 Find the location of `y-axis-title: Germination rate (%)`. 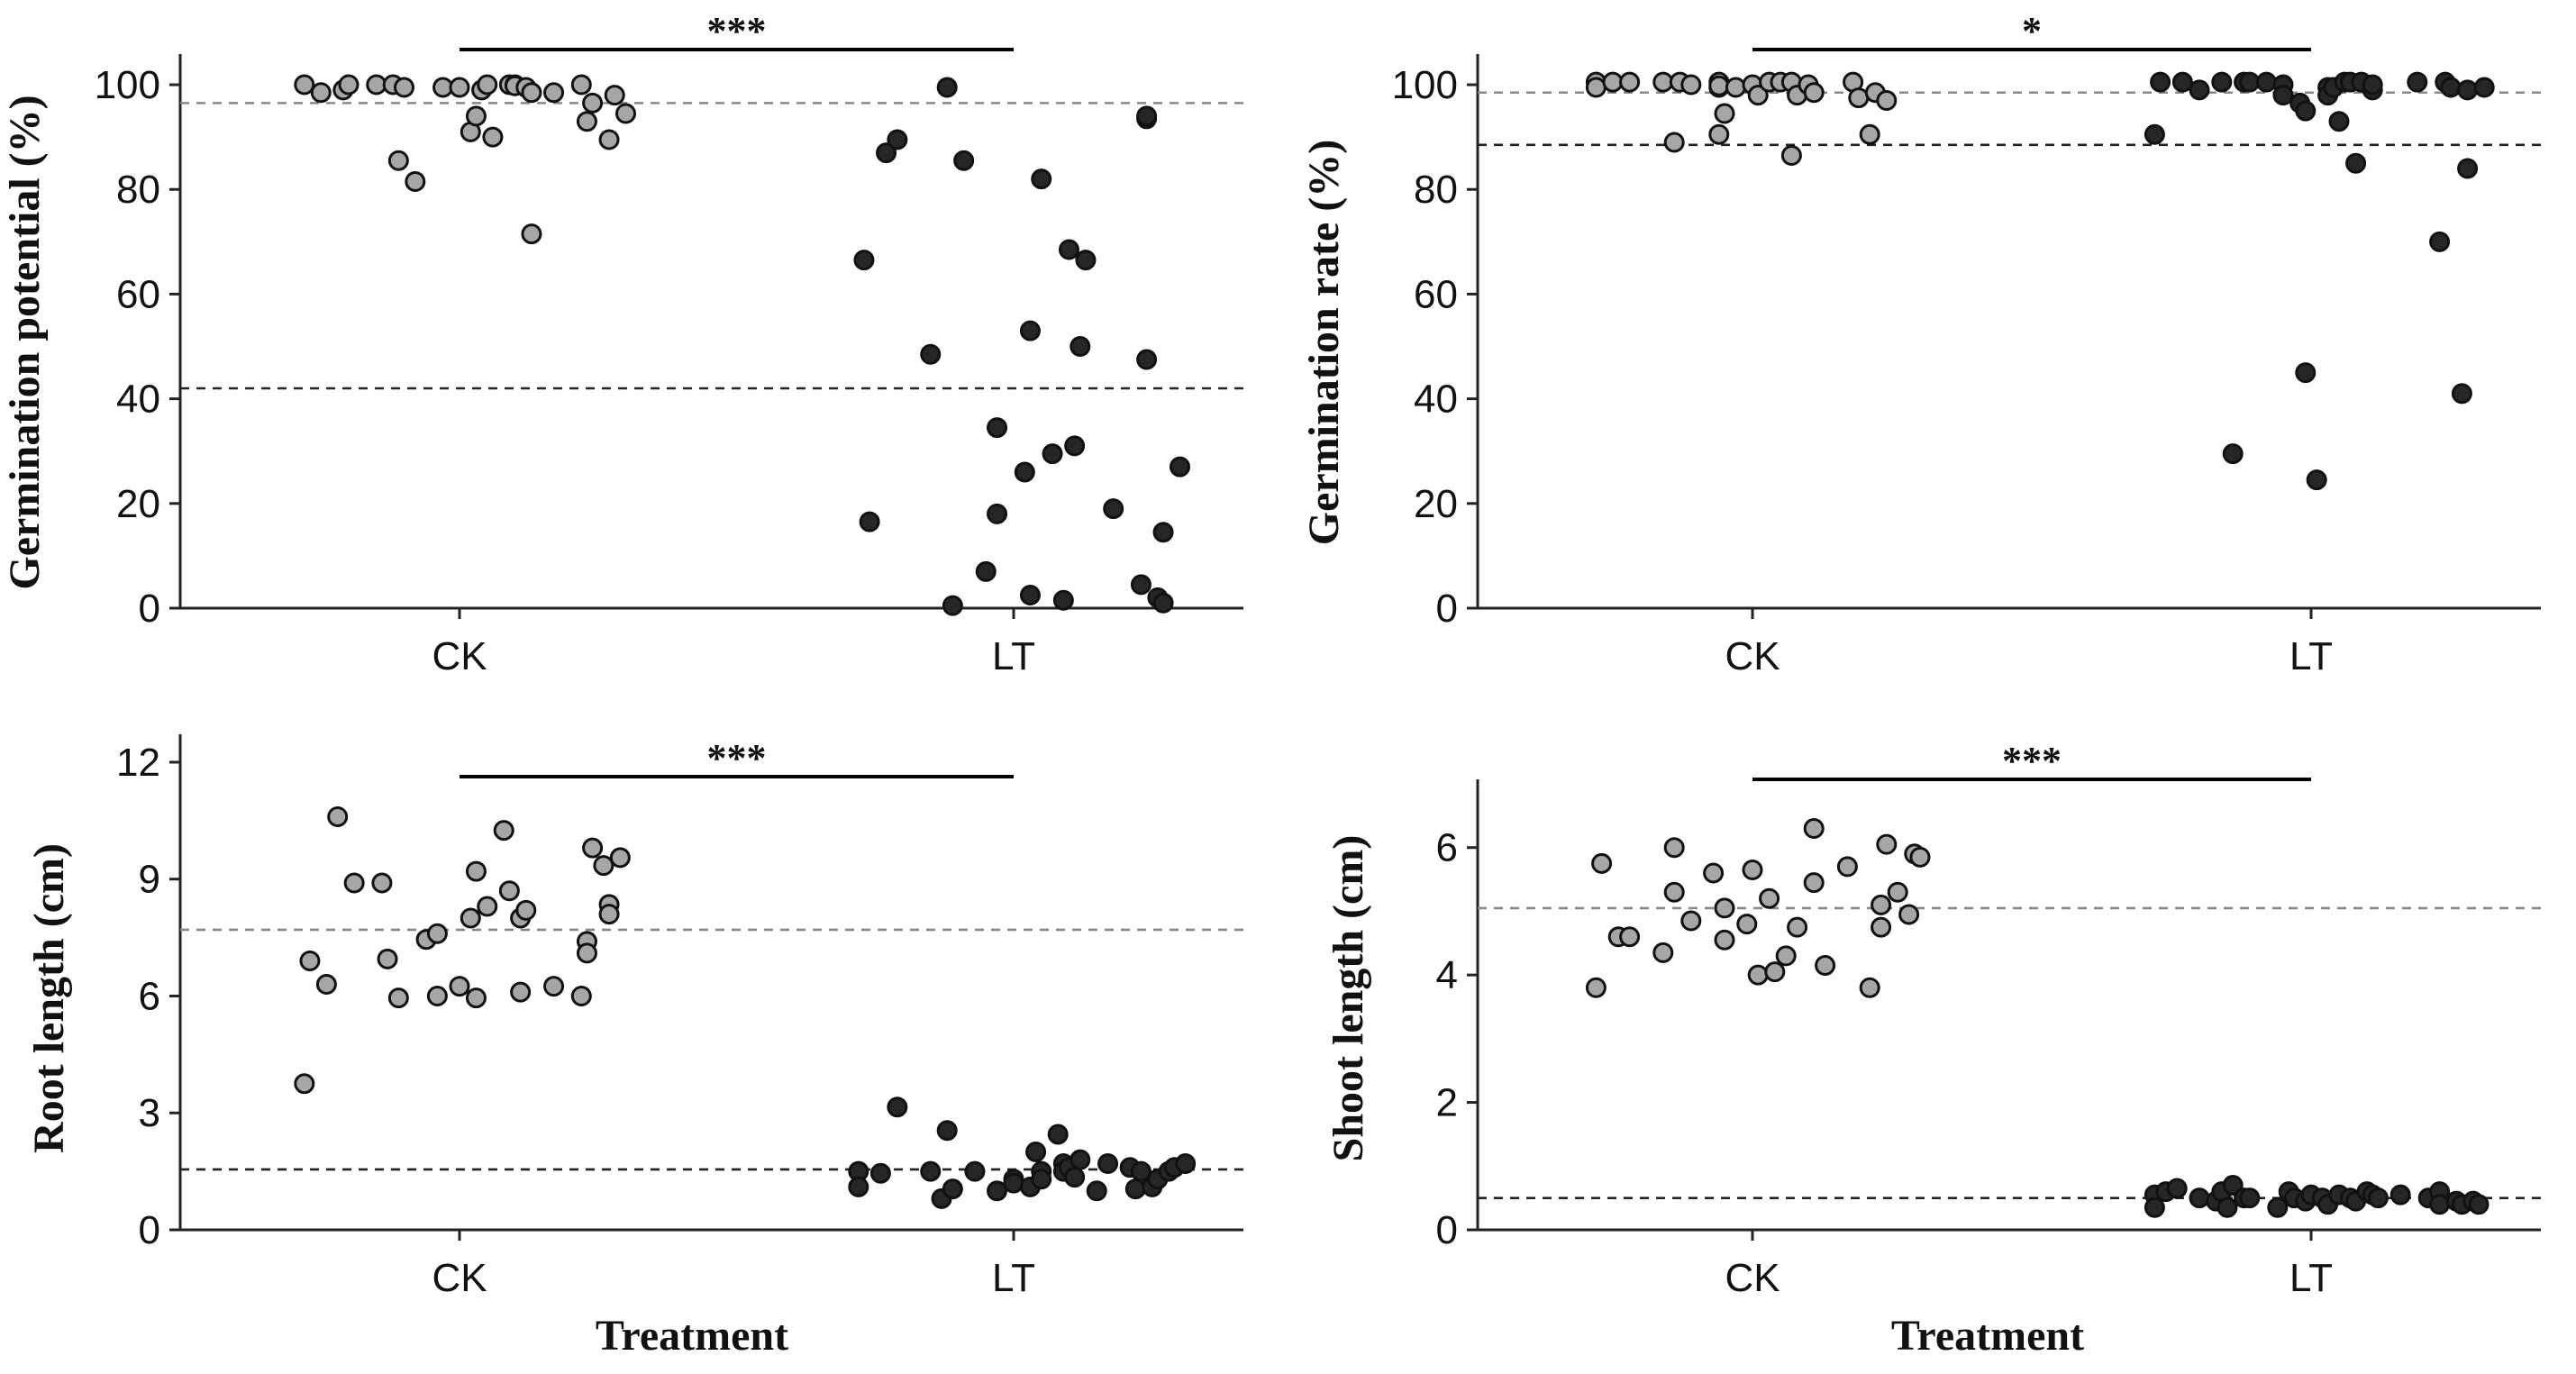

y-axis-title: Germination rate (%) is located at coordinates (1324, 343).